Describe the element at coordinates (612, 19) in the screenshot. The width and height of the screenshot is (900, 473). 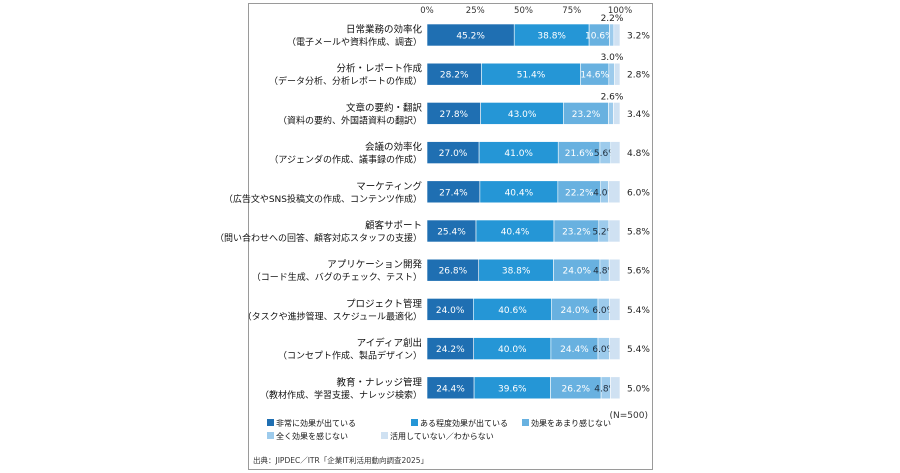
I see `data-label: 2.2%` at that location.